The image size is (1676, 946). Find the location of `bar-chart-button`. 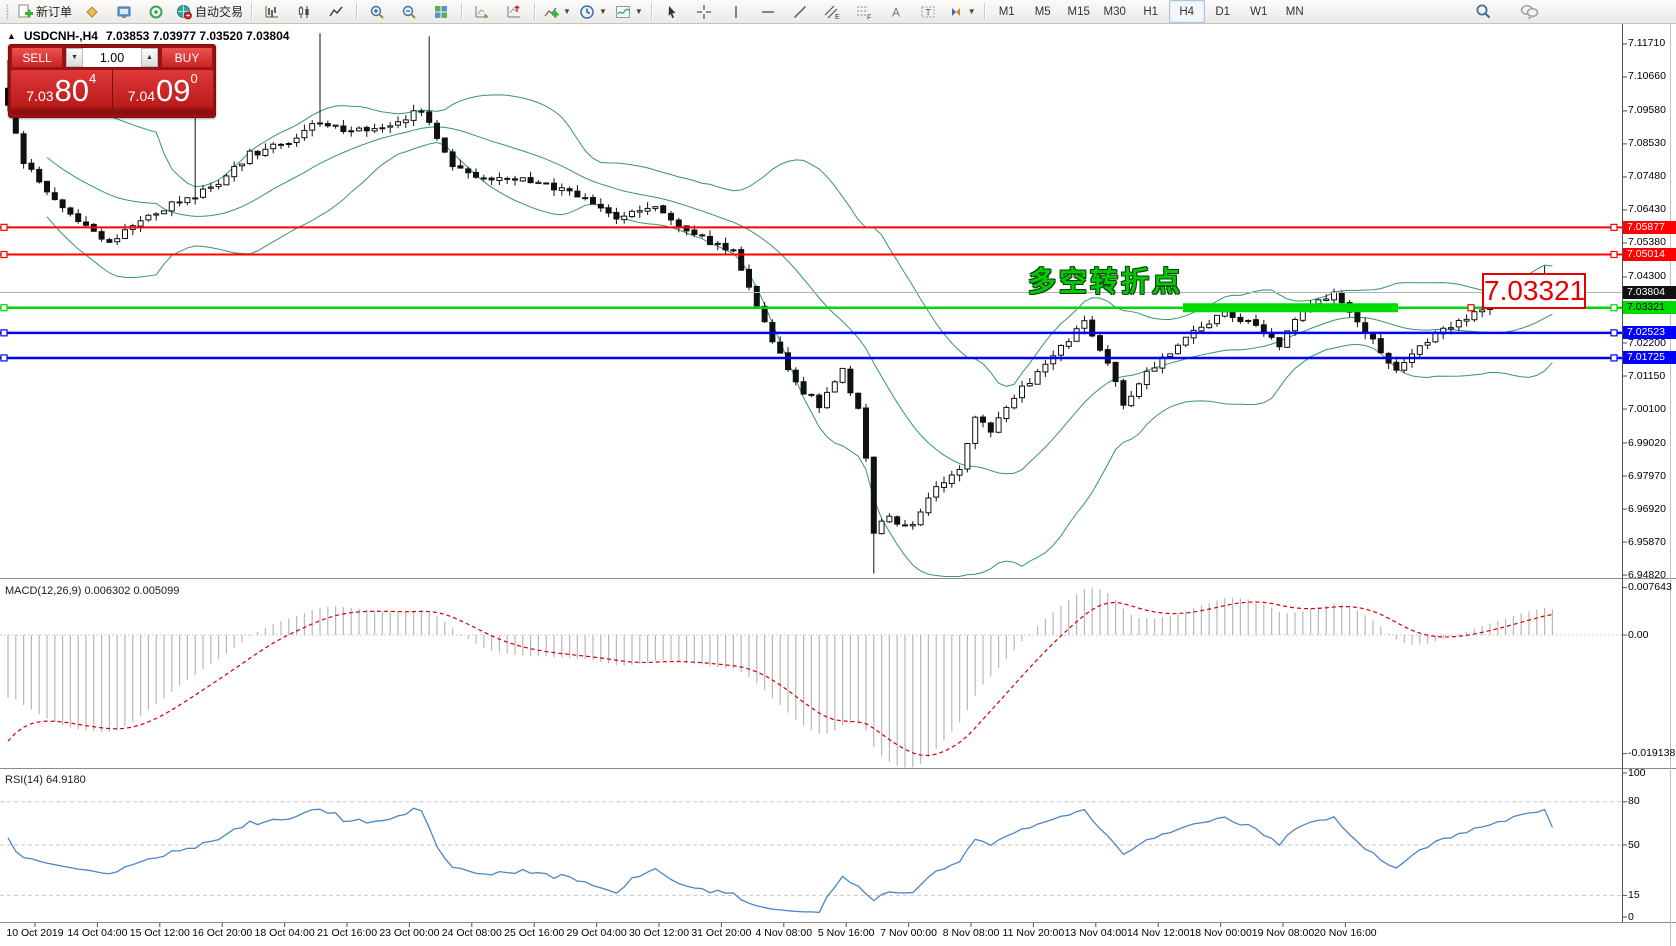

bar-chart-button is located at coordinates (272, 11).